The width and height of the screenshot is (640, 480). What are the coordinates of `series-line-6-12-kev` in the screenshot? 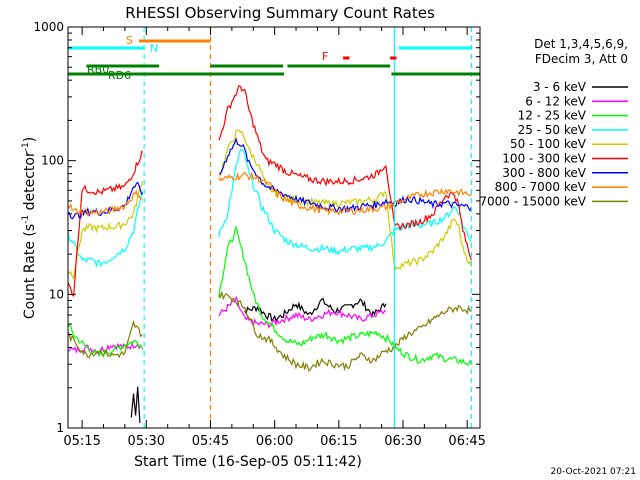 It's located at (302, 312).